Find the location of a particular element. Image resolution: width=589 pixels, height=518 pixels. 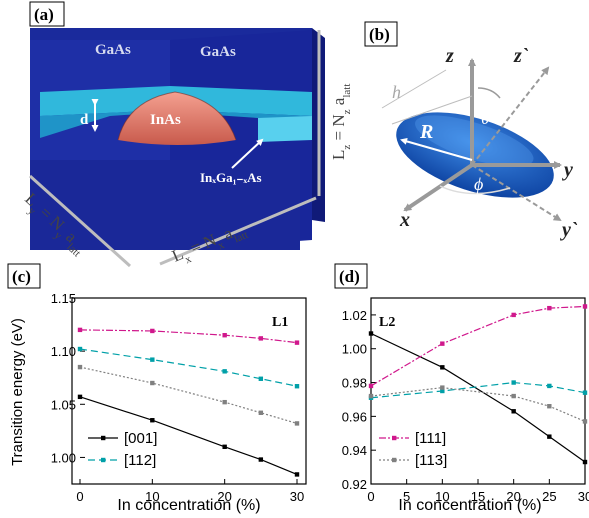

chart-d-legend-label: [111] is located at coordinates (430, 438).